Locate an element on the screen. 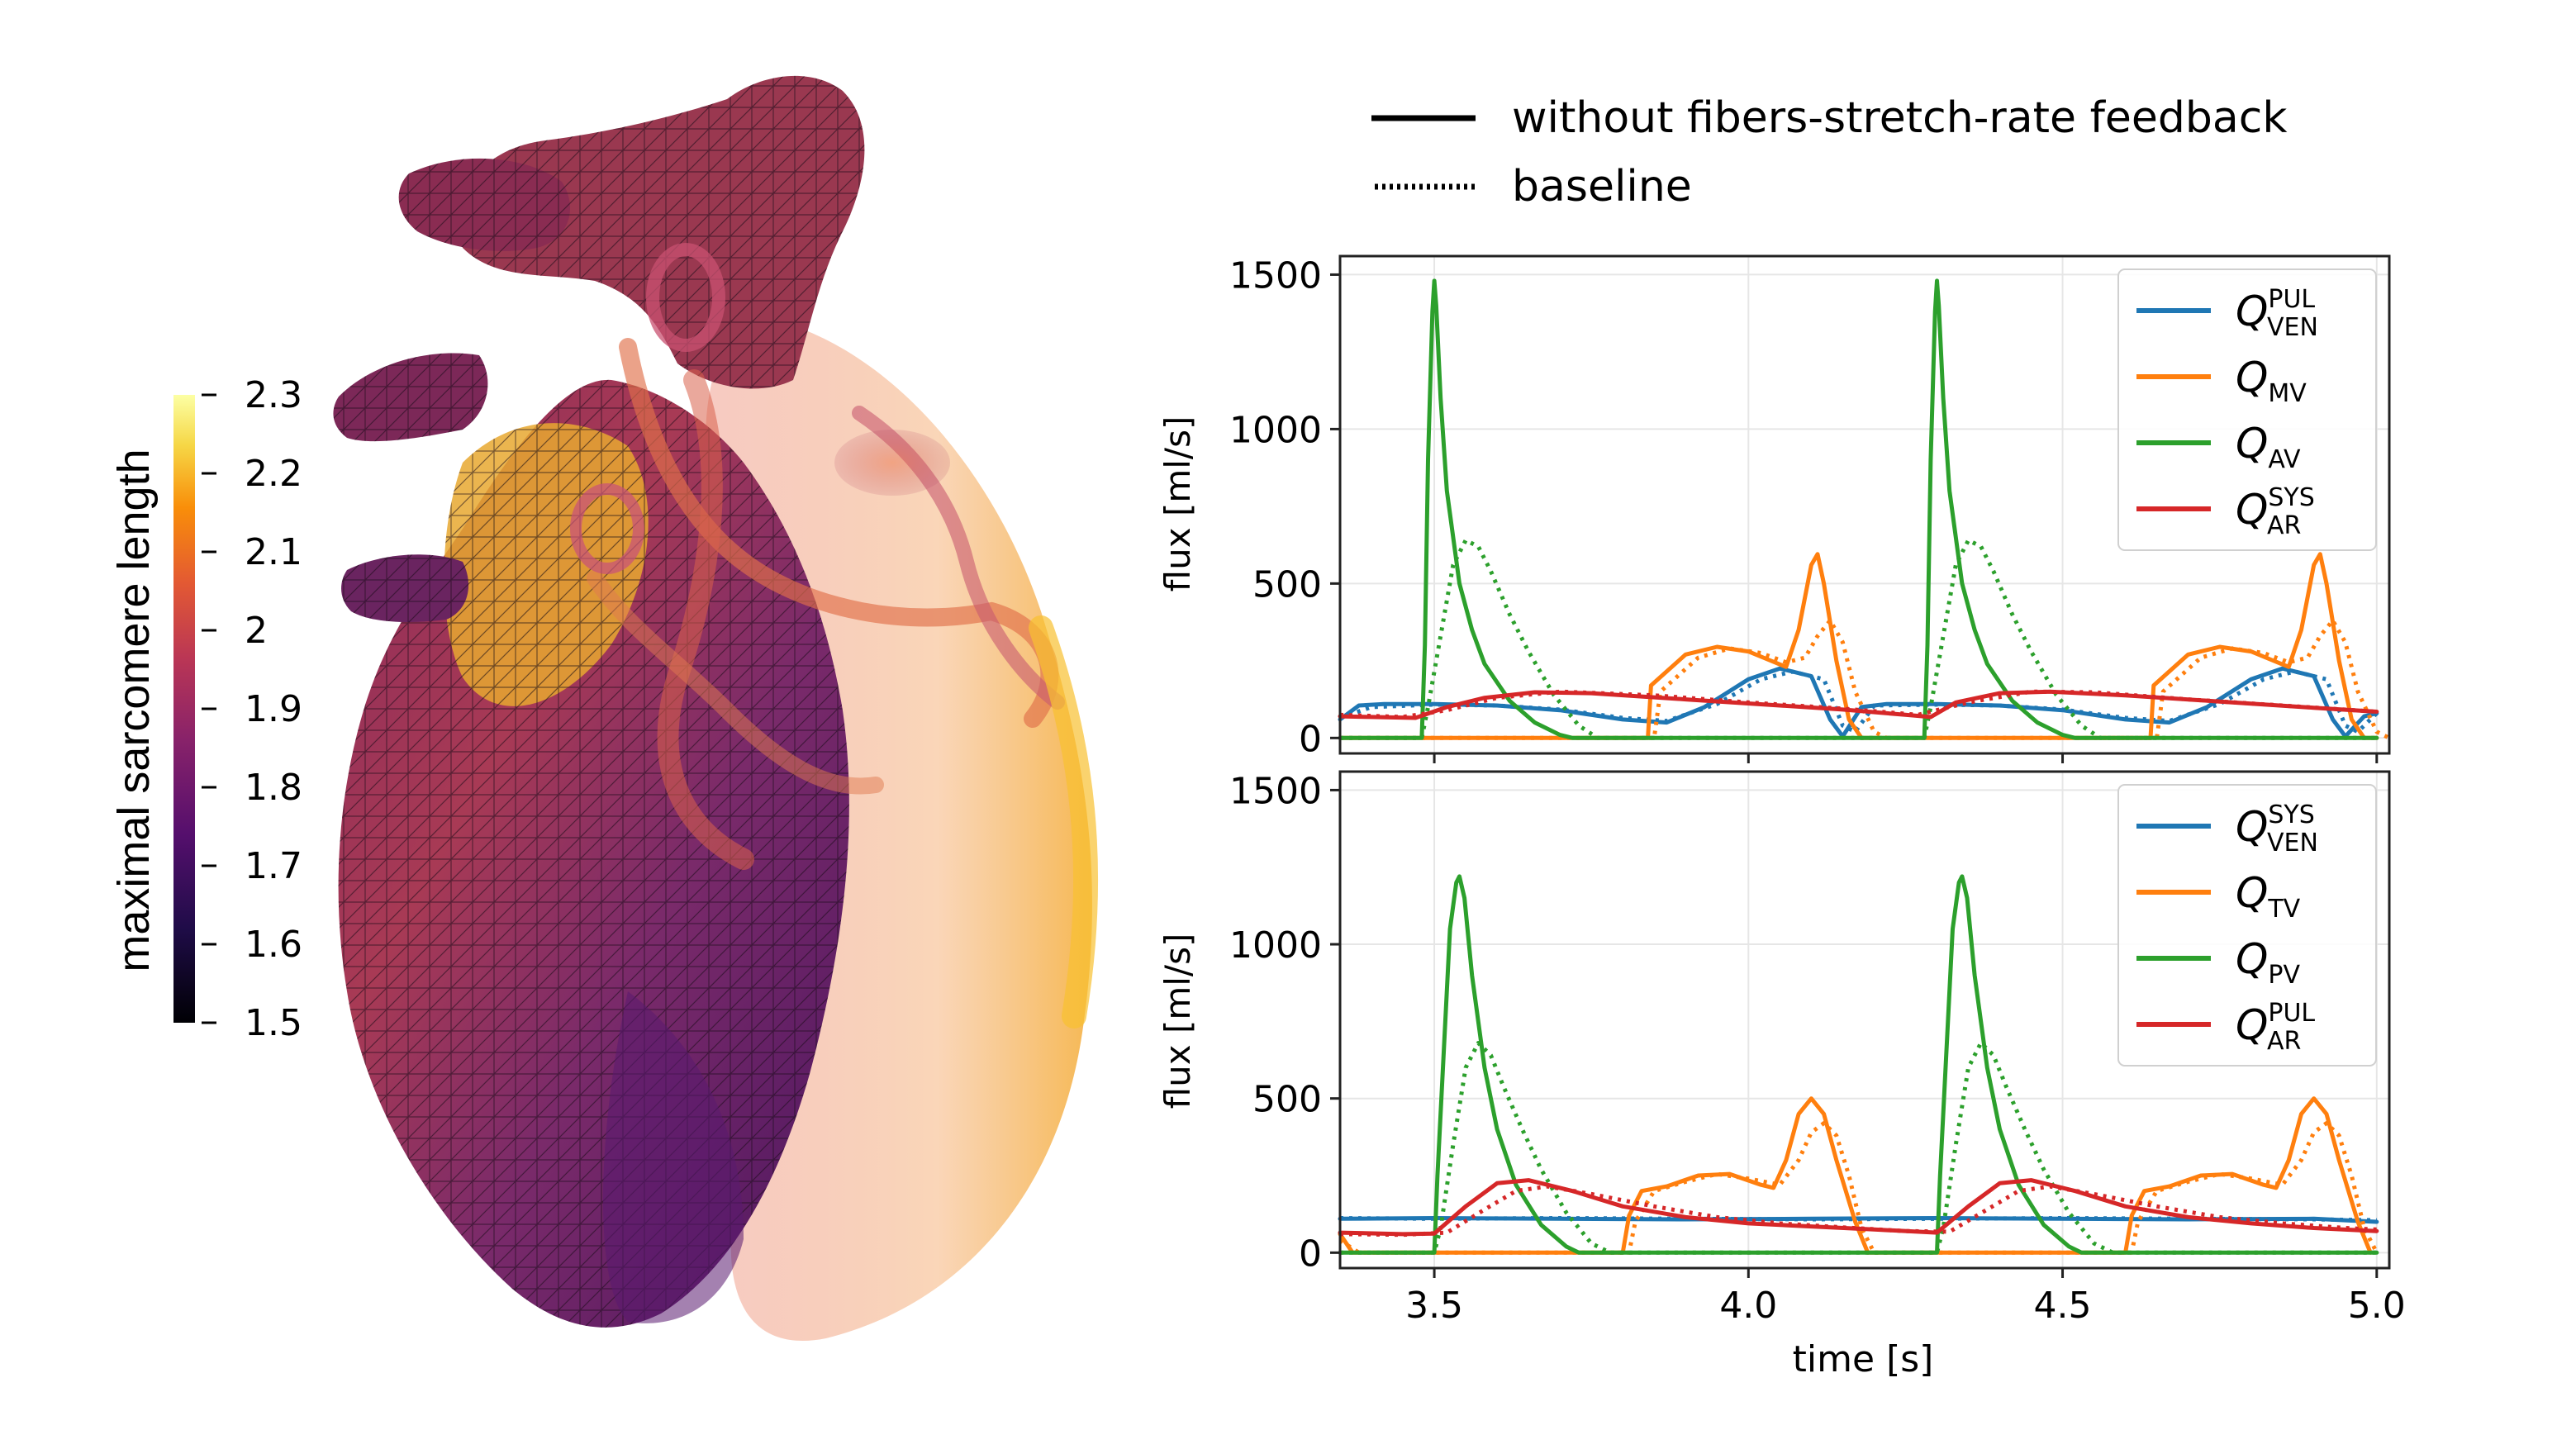 Image resolution: width=2576 pixels, height=1449 pixels. x-tick-label: 4.0 is located at coordinates (1748, 1306).